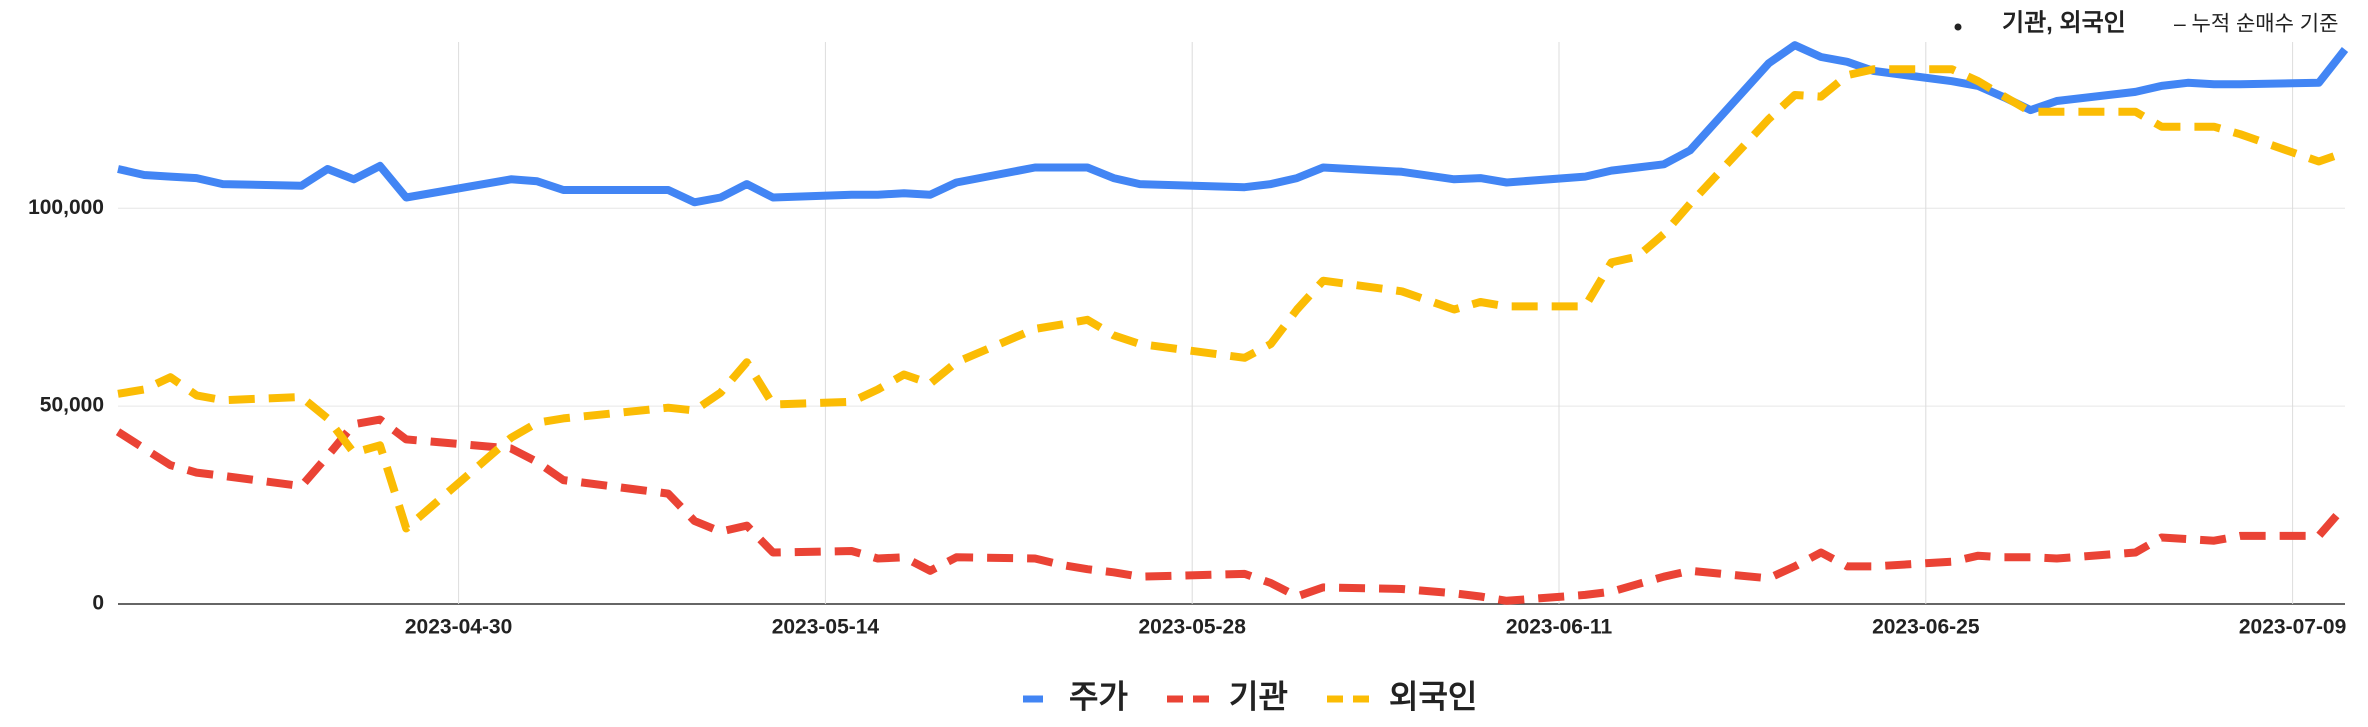 This screenshot has width=2368, height=727. What do you see at coordinates (826, 627) in the screenshot?
I see `x-tick-label: 2023-05-14` at bounding box center [826, 627].